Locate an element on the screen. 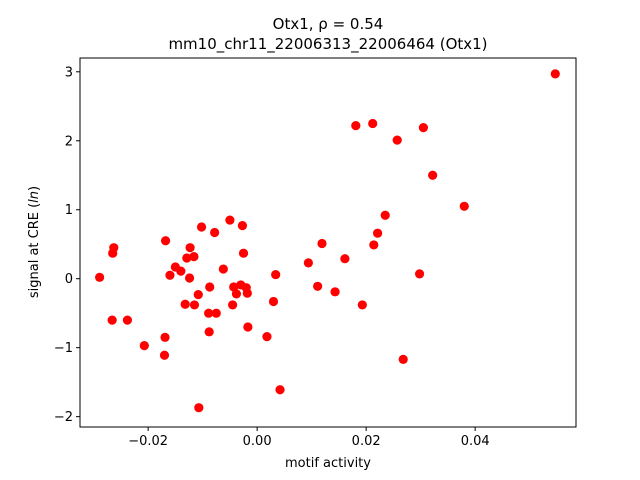  y-tick-label: 0 is located at coordinates (69, 279).